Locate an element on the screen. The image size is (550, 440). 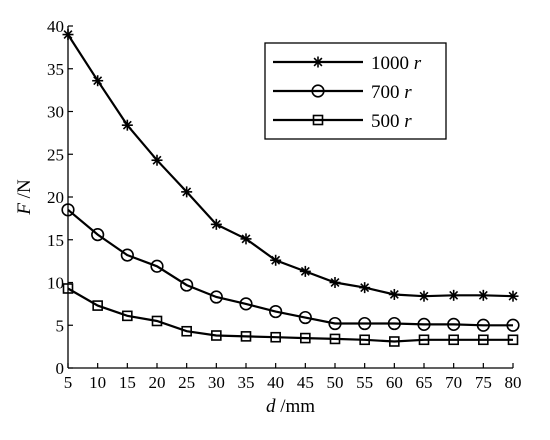
y-tick-label: 35 is located at coordinates (55, 69).